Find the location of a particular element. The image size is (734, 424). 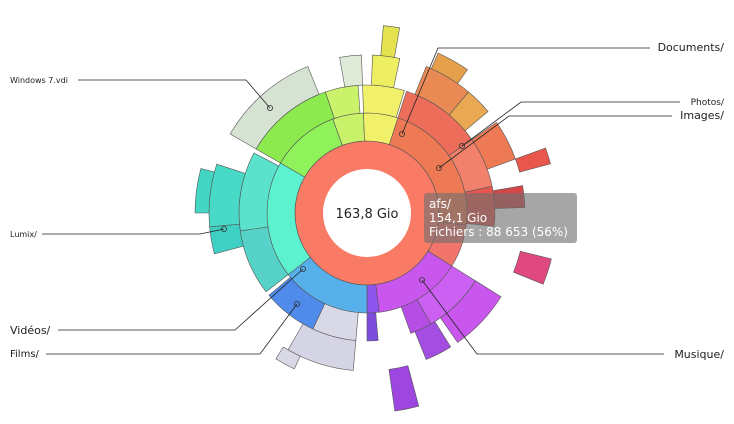

wedge-green-b is located at coordinates (342, 101).